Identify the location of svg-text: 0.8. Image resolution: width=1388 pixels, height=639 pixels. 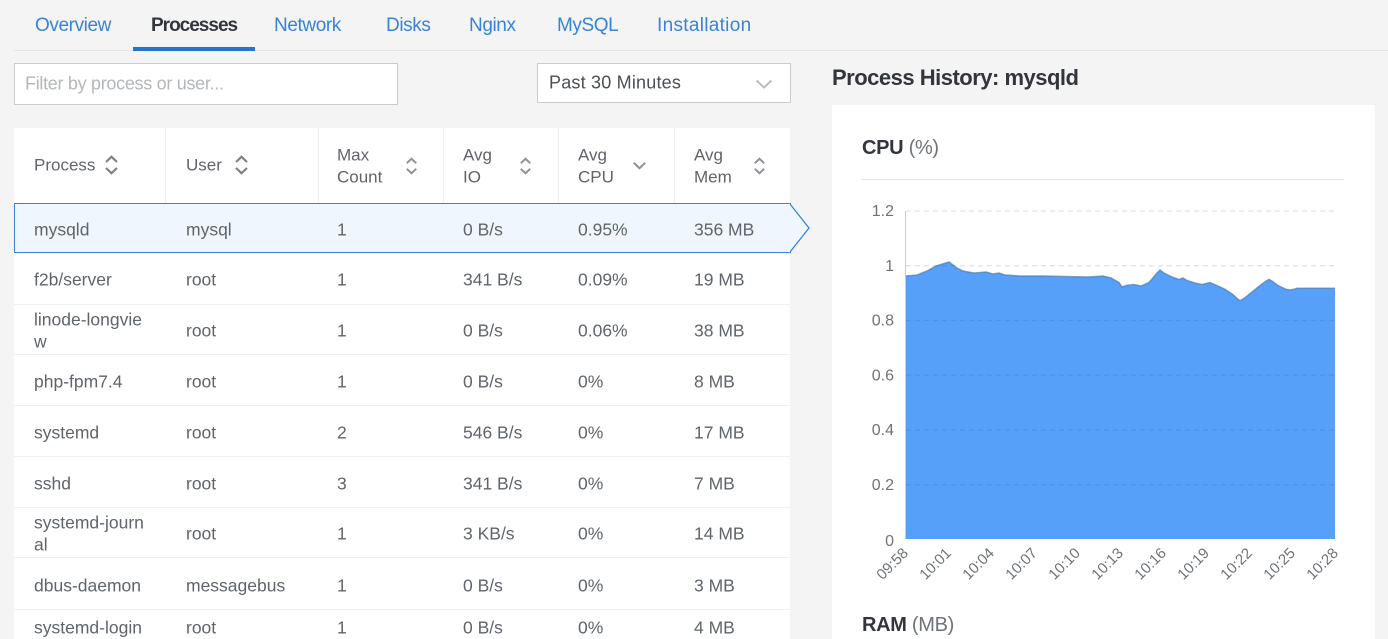
(883, 321).